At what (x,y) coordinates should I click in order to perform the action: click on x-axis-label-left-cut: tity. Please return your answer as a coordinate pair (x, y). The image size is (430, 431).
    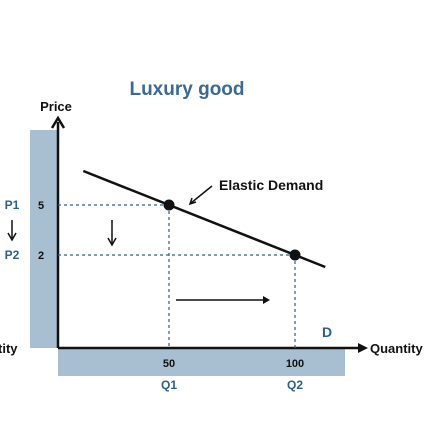
    Looking at the image, I should click on (9, 348).